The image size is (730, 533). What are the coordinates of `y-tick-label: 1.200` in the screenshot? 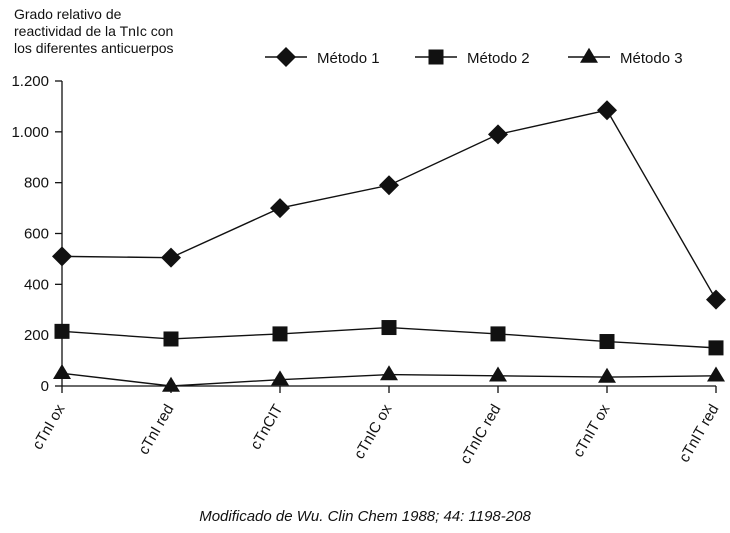 It's located at (30, 81).